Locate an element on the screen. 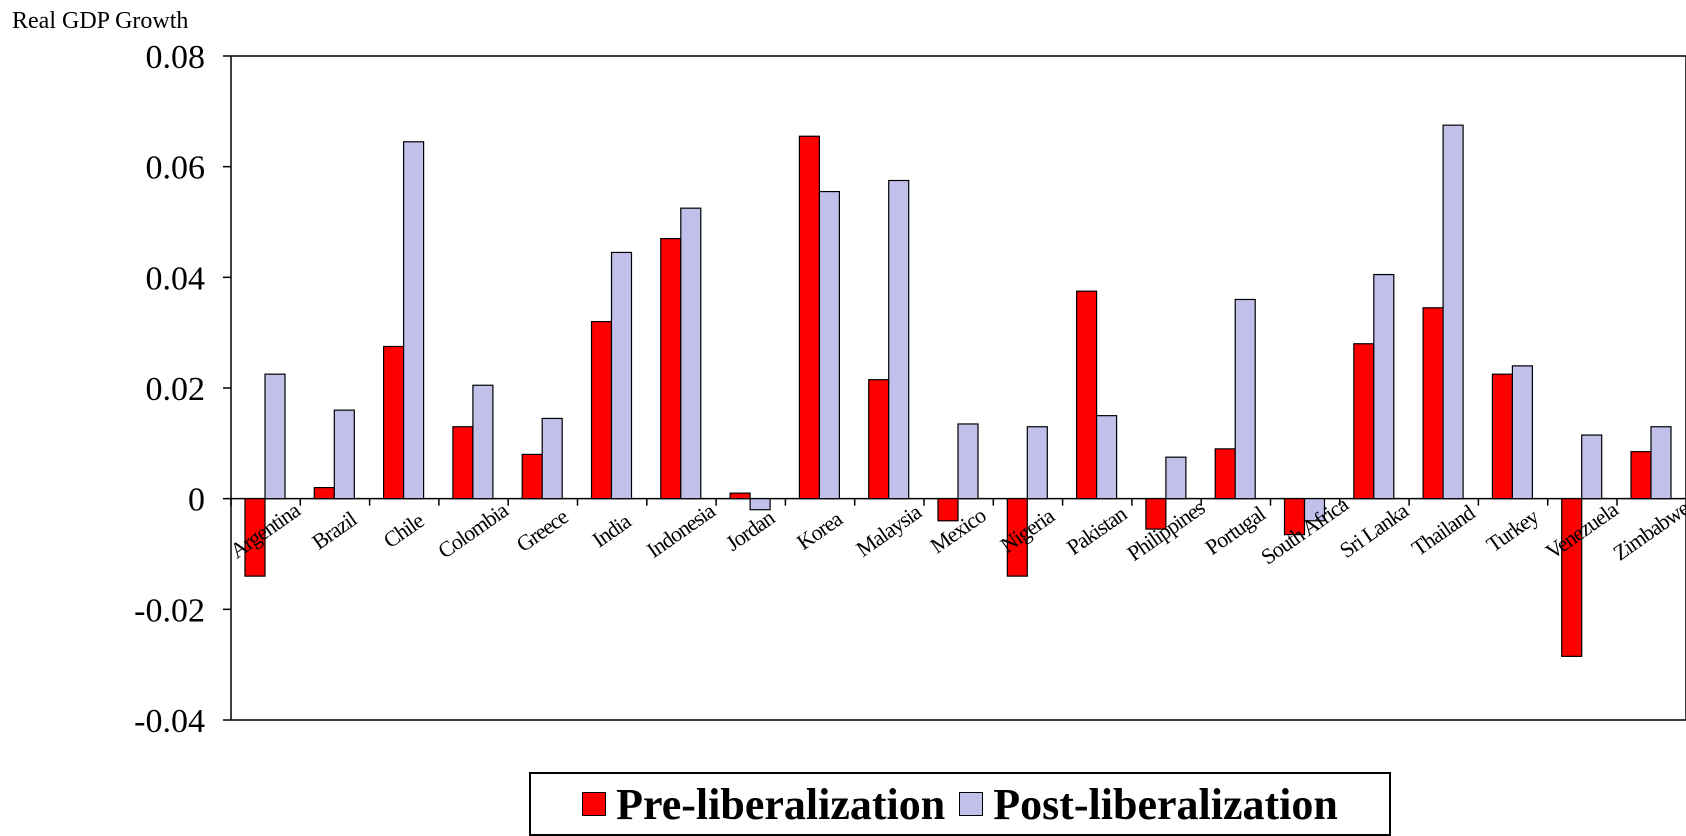  bar-pre-brazil is located at coordinates (324, 493).